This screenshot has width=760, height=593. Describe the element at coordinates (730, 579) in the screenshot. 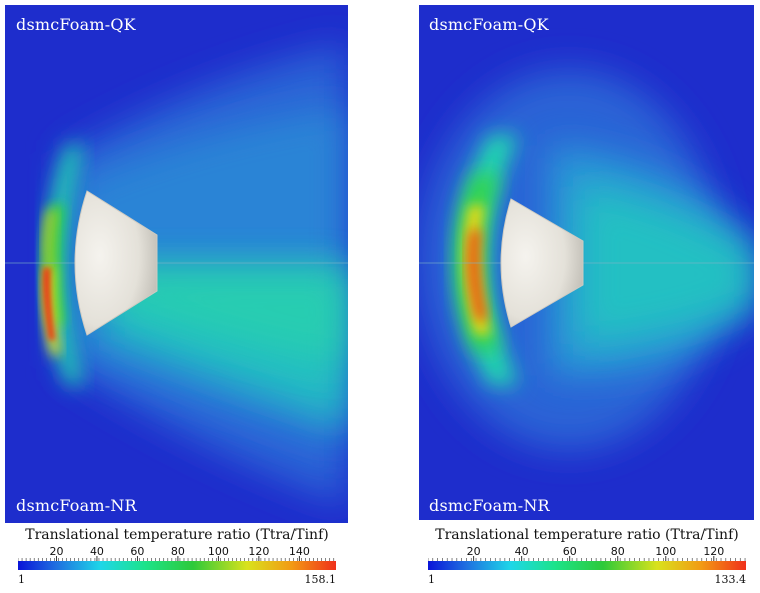

I see `right-colorbar-max: 133.4` at that location.